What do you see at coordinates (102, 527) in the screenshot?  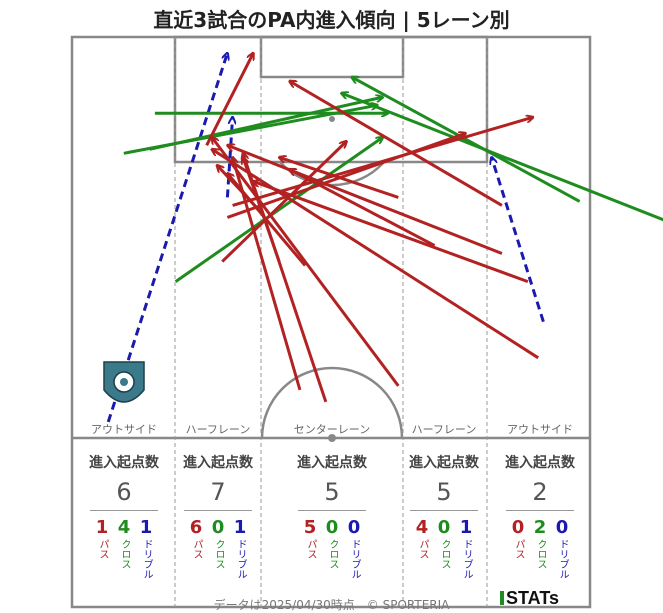 I see `pass-count: 1` at bounding box center [102, 527].